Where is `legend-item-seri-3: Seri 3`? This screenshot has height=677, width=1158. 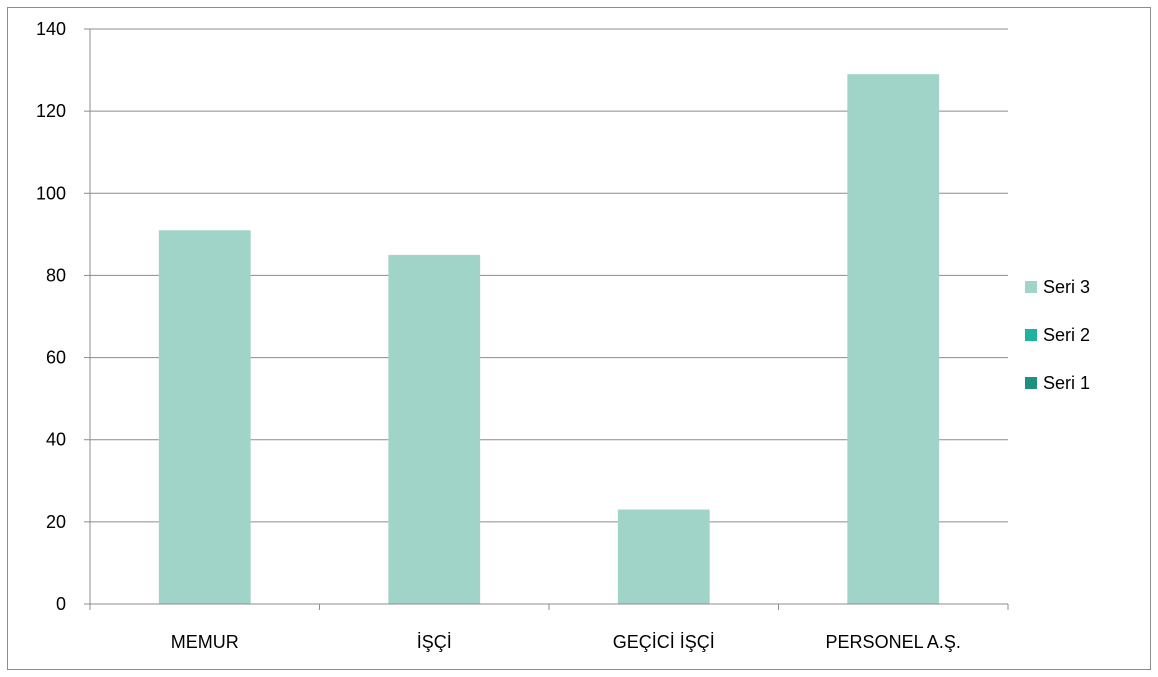 legend-item-seri-3: Seri 3 is located at coordinates (1057, 287).